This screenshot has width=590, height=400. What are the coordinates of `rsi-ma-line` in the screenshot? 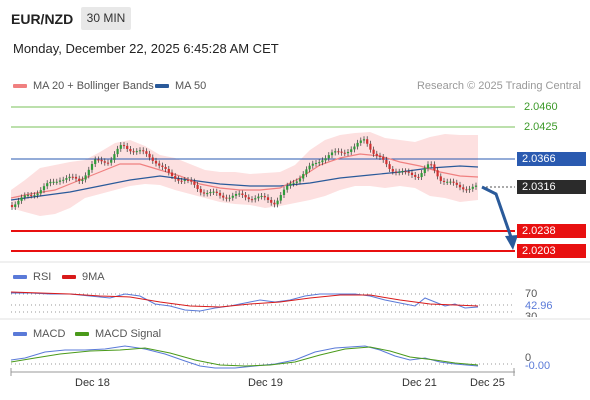 It's located at (244, 299).